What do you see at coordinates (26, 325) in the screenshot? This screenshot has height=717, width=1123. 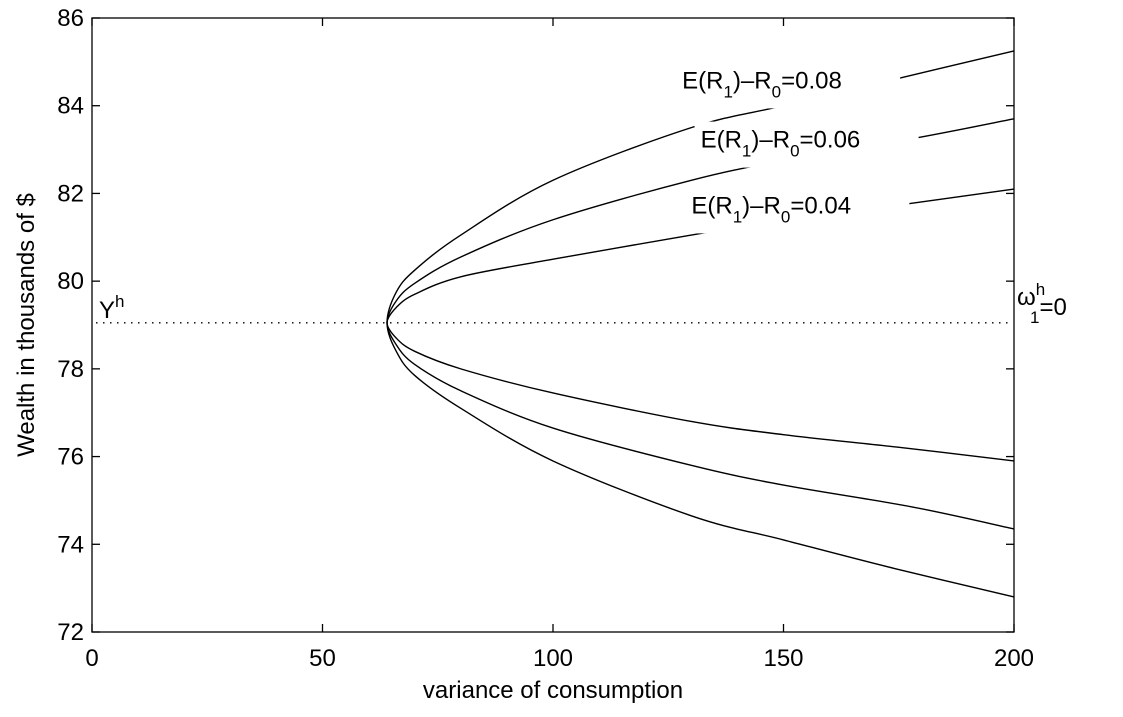 I see `y-axis-label: Wealth in thousands of $` at bounding box center [26, 325].